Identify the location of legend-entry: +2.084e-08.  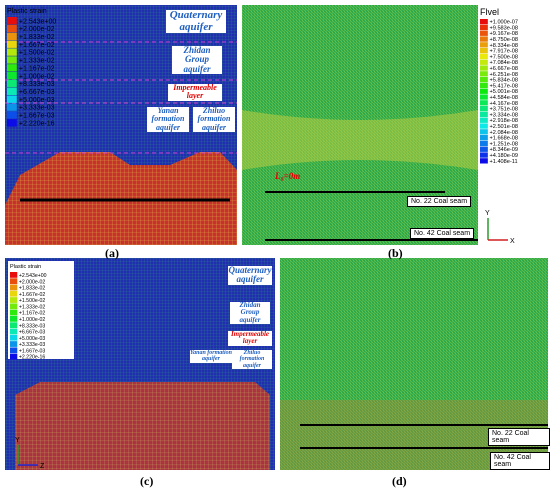
(504, 133).